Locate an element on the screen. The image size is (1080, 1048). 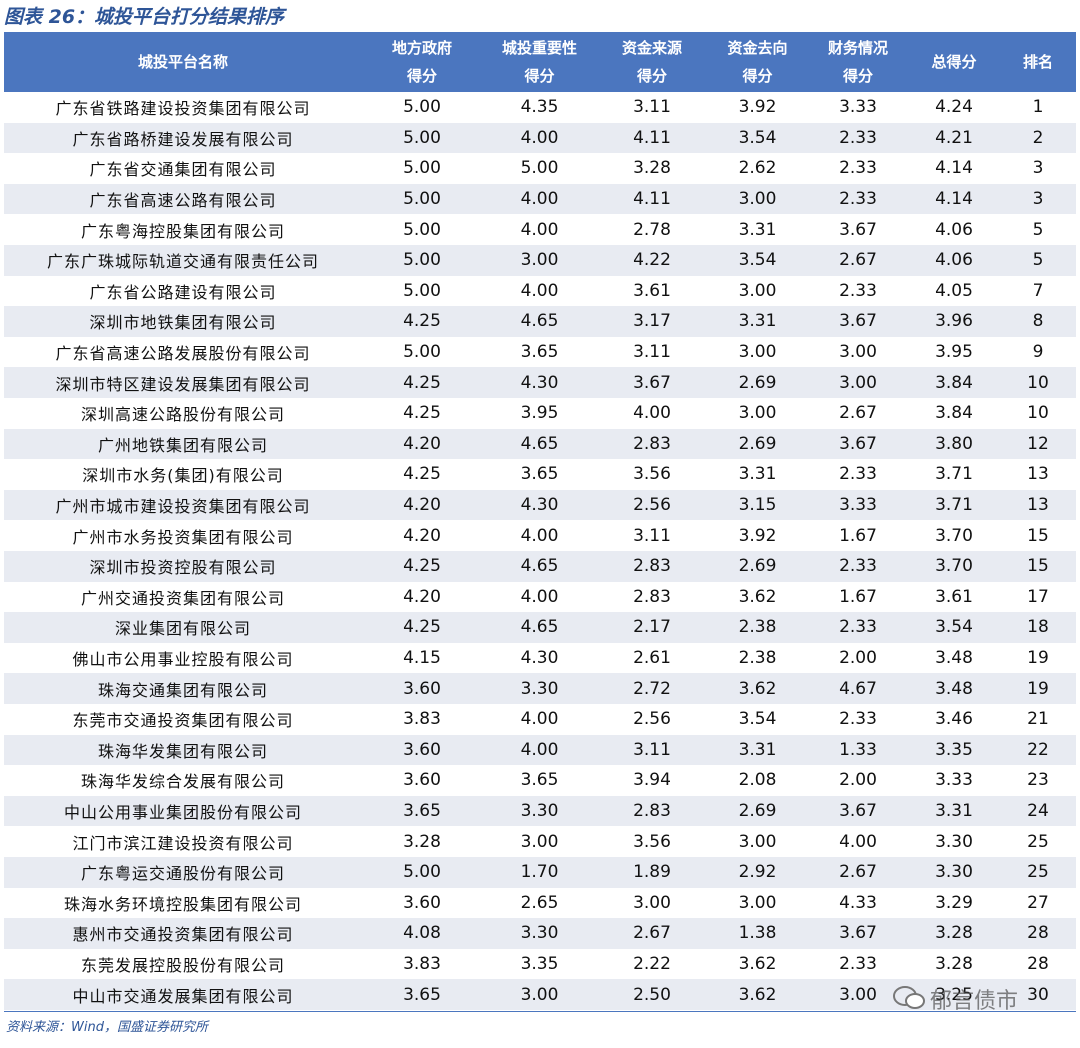
table-cell: 3.35 is located at coordinates (954, 749).